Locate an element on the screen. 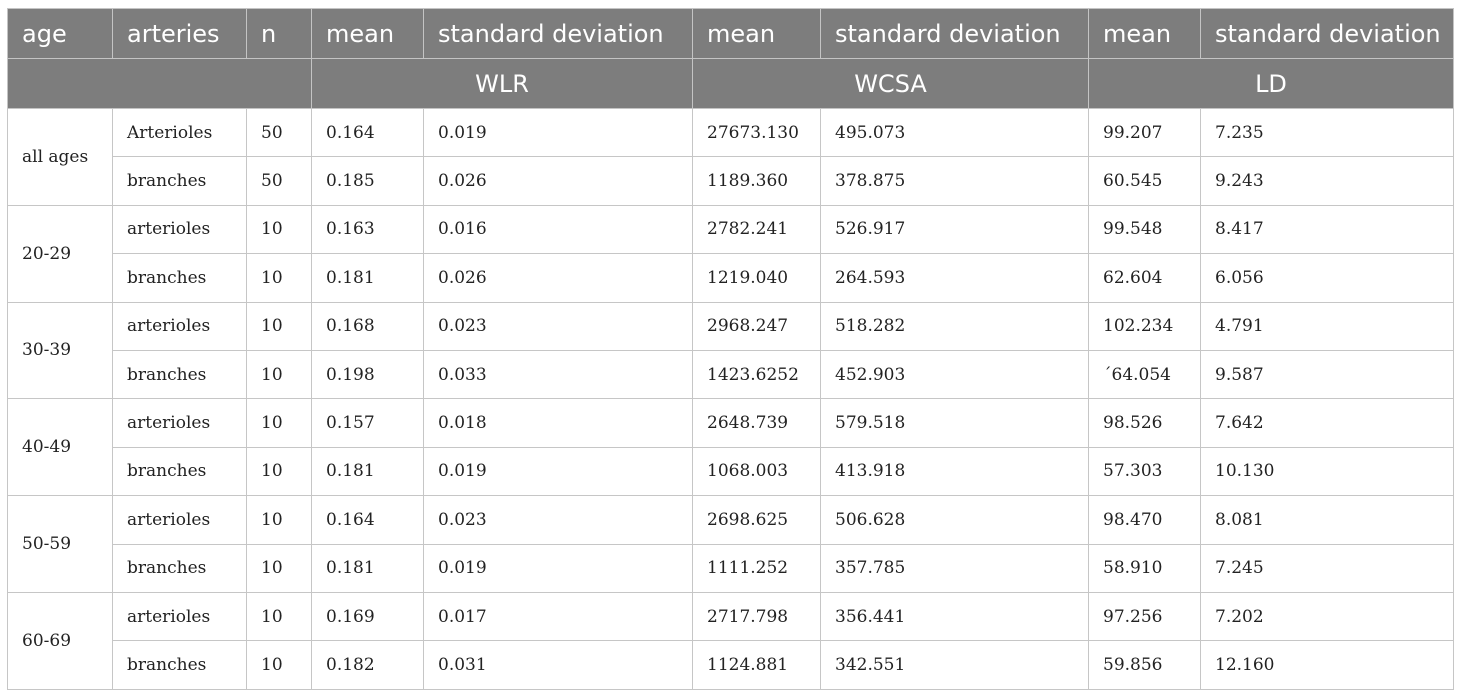 This screenshot has width=1460, height=697. cell-wcsa-sd: 518.282 is located at coordinates (954, 326).